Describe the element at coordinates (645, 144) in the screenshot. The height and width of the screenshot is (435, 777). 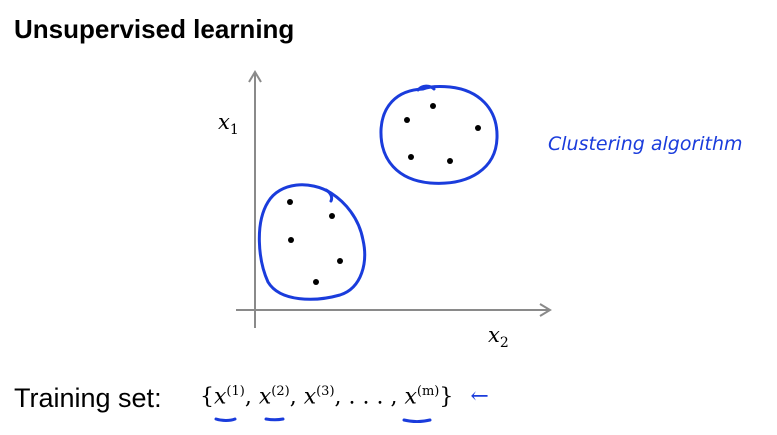
I see `clustering-annotation: Clustering algorithm` at that location.